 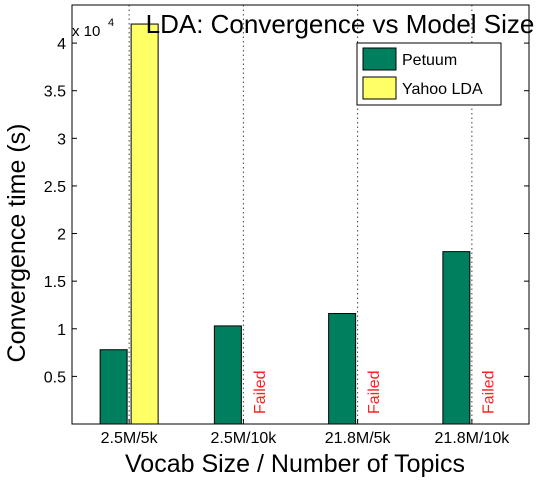 I want to click on y-tick-label-1: 1, so click(x=61, y=330).